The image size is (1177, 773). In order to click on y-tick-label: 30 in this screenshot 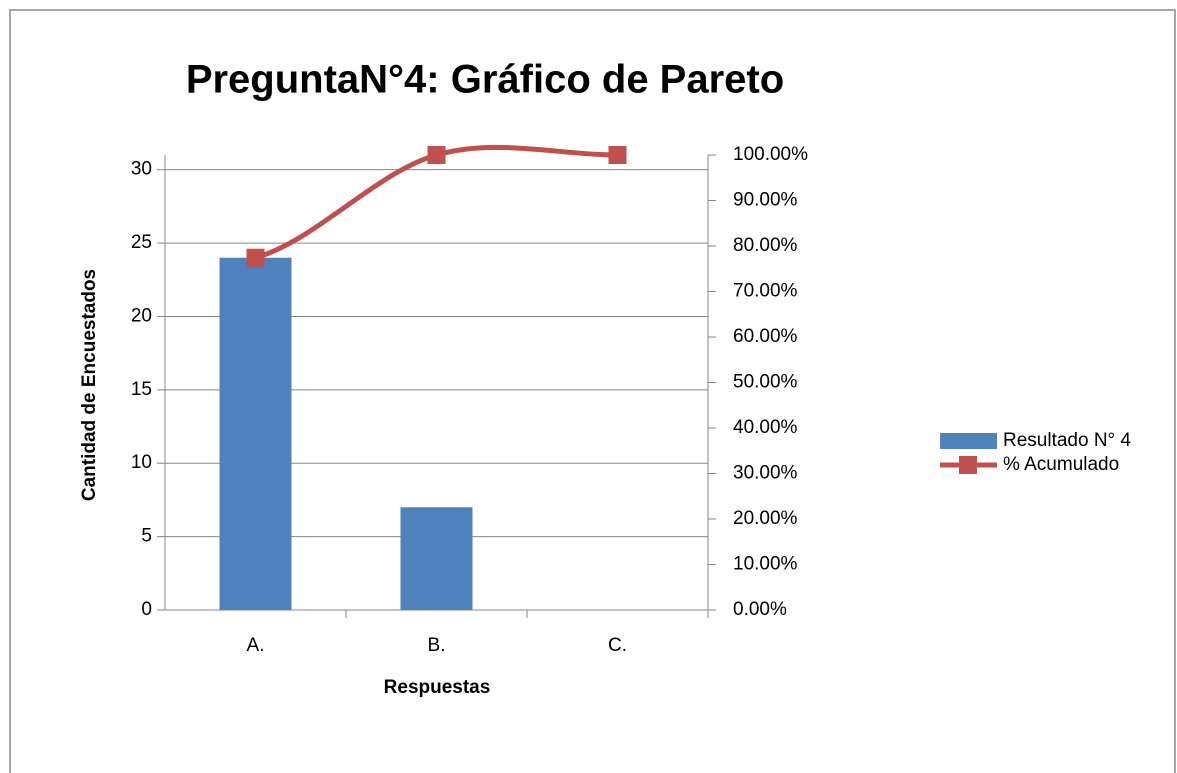, I will do `click(141, 169)`.